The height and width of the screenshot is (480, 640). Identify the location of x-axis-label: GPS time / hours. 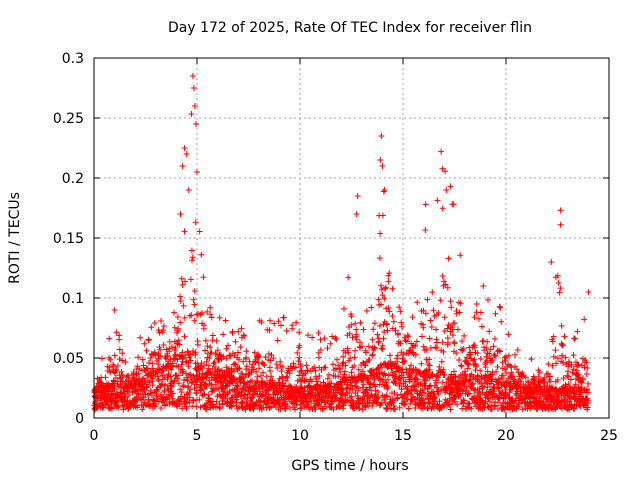
(349, 466).